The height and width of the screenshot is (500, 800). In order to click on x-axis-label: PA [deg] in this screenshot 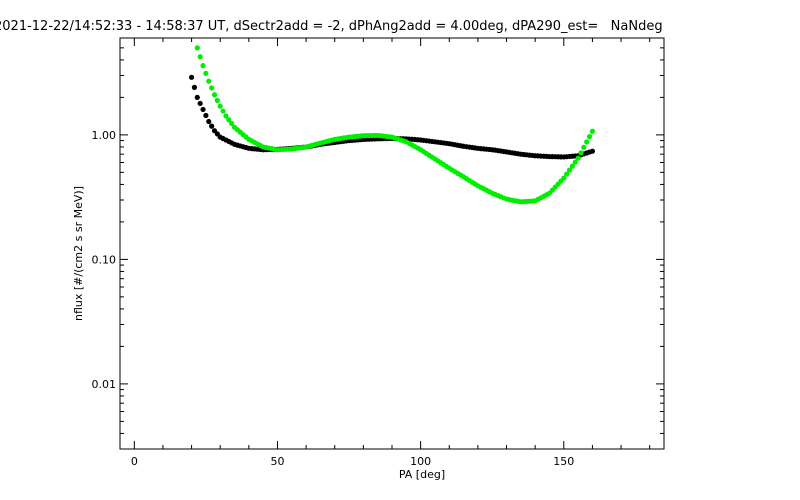, I will do `click(422, 474)`.